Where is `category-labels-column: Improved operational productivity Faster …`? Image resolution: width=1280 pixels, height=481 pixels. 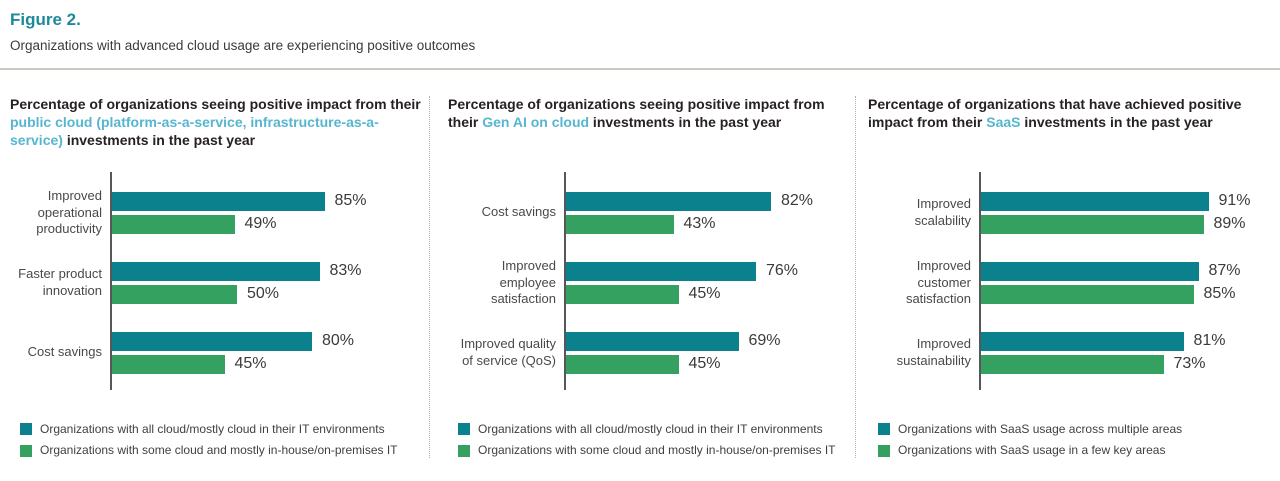 category-labels-column: Improved operational productivity Faster … is located at coordinates (56, 281).